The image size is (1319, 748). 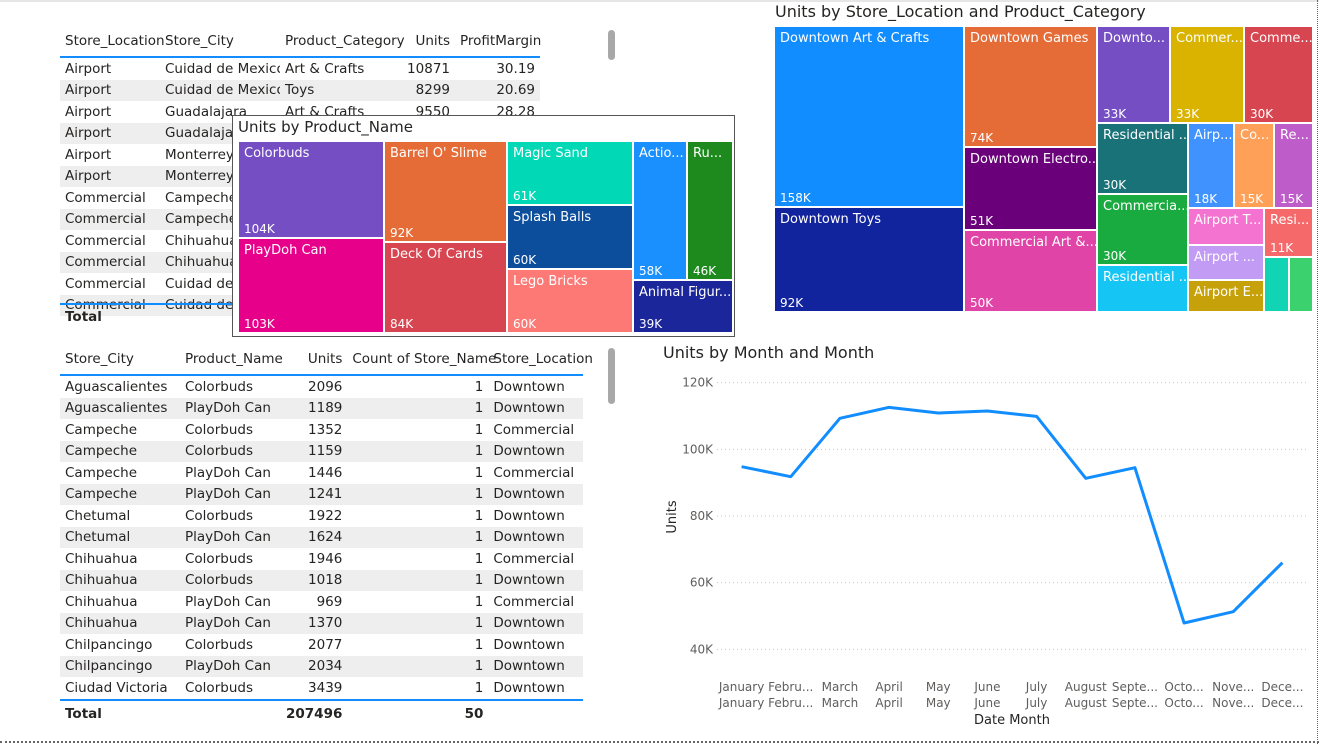 What do you see at coordinates (570, 301) in the screenshot?
I see `treemap-tile: Lego Bricks 60K` at bounding box center [570, 301].